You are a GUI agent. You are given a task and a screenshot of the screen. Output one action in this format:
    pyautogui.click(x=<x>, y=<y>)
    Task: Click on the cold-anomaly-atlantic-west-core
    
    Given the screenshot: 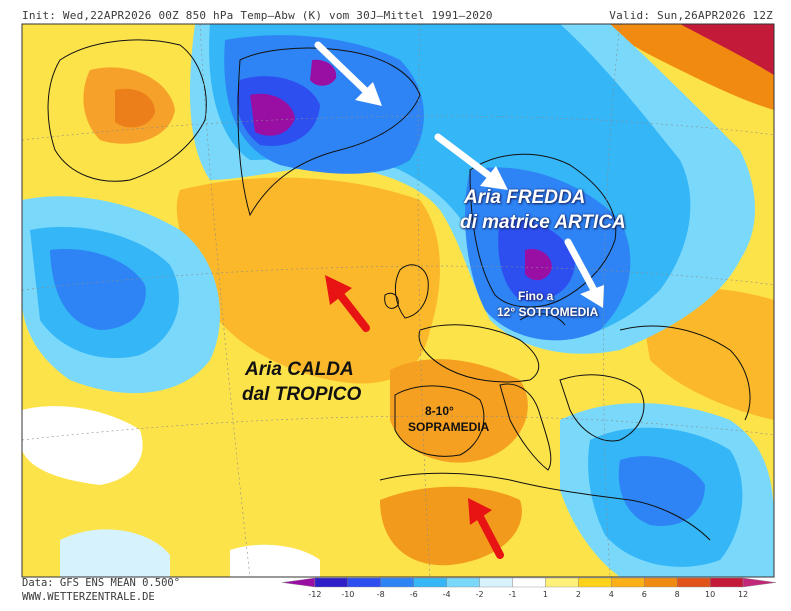 What is the action you would take?
    pyautogui.click(x=98, y=289)
    